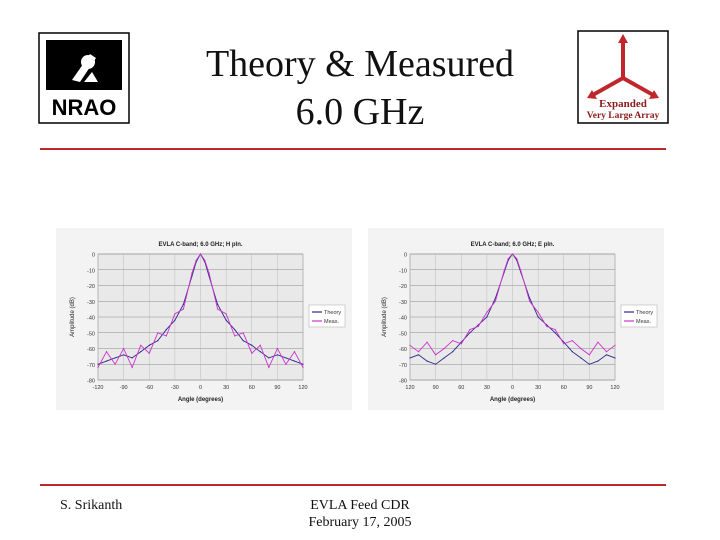 Image resolution: width=720 pixels, height=540 pixels. Describe the element at coordinates (353, 485) in the screenshot. I see `footer-divider` at that location.